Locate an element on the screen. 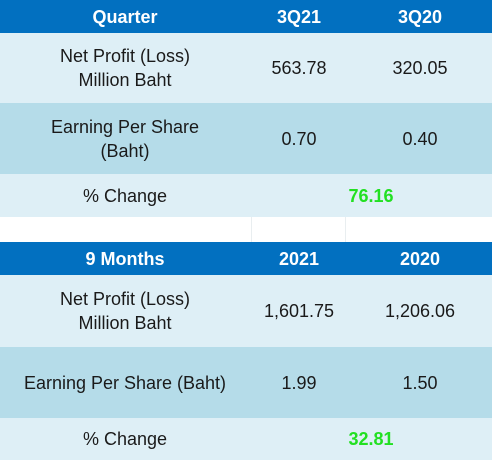  change-row: % Change 32.81 is located at coordinates (246, 439).